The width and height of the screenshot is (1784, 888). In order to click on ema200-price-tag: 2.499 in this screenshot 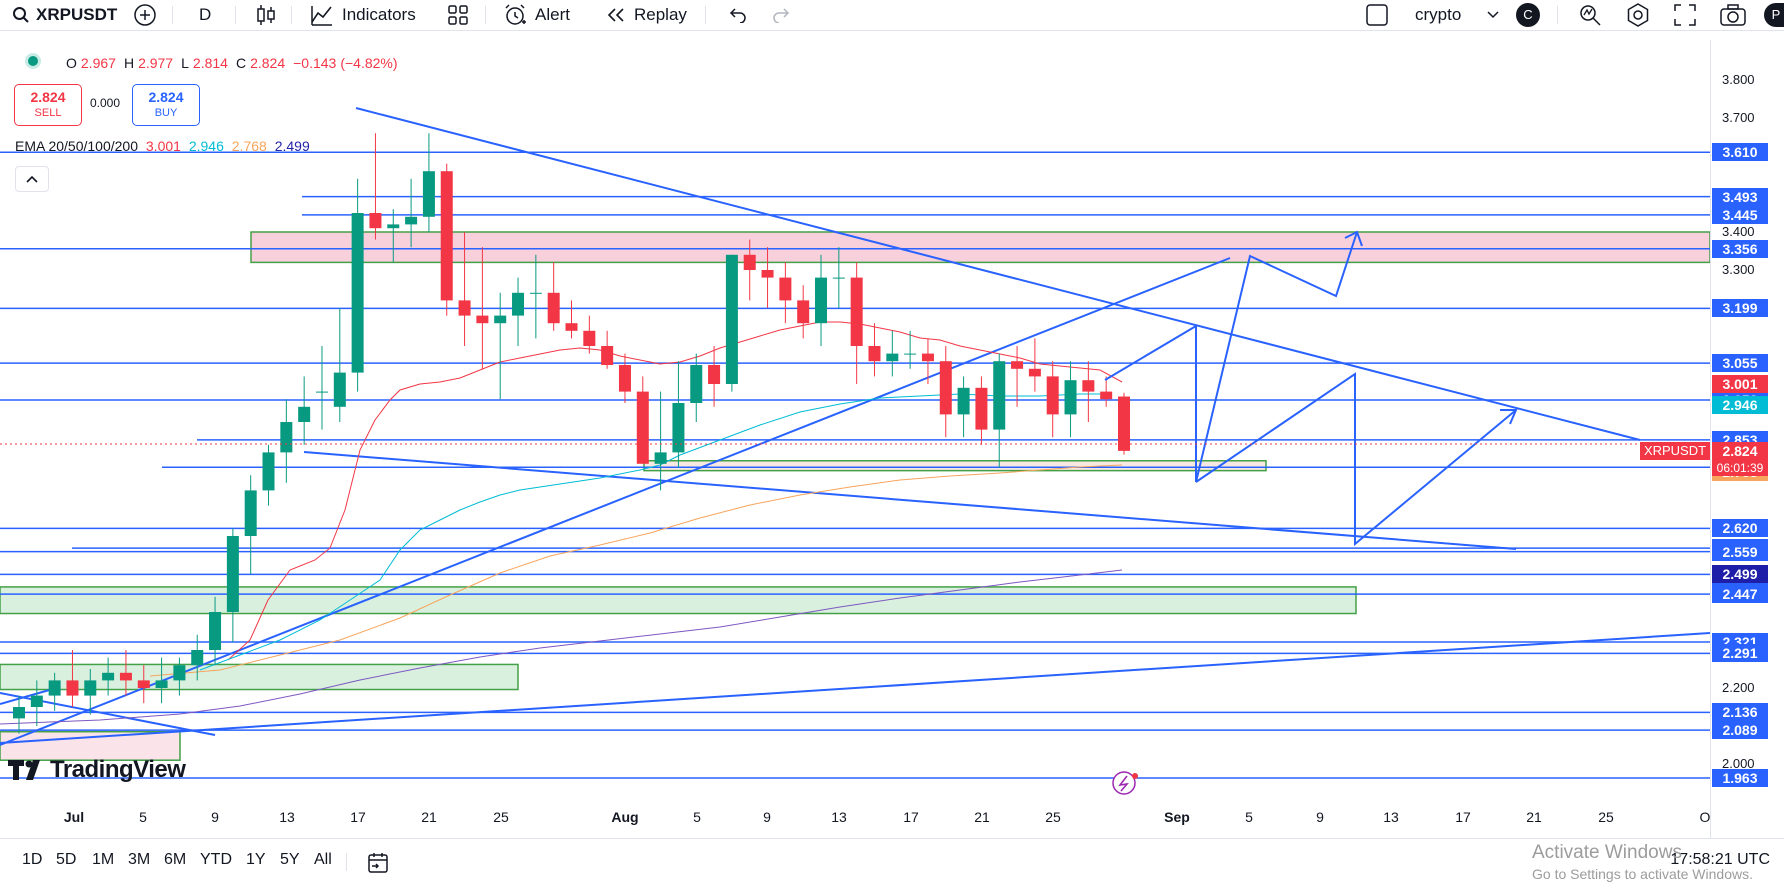, I will do `click(1740, 574)`.